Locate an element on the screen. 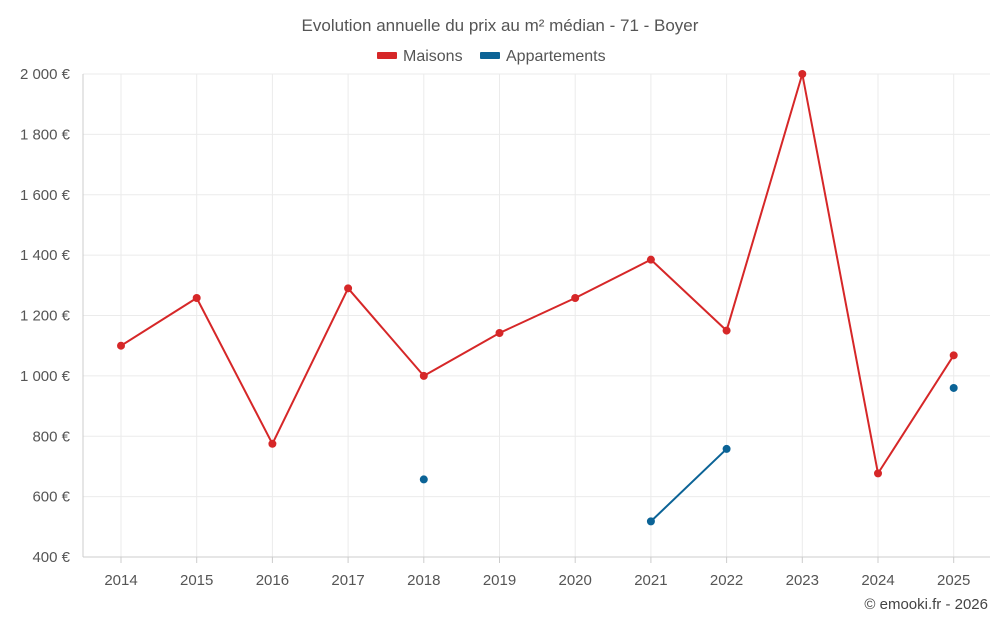 The width and height of the screenshot is (1000, 625). x-tick-label: 2018 is located at coordinates (423, 580).